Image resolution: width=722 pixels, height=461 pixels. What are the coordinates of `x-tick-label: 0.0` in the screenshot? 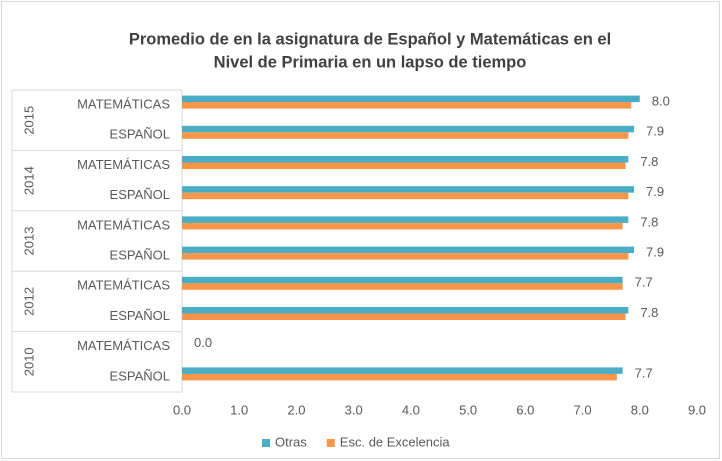 It's located at (182, 409).